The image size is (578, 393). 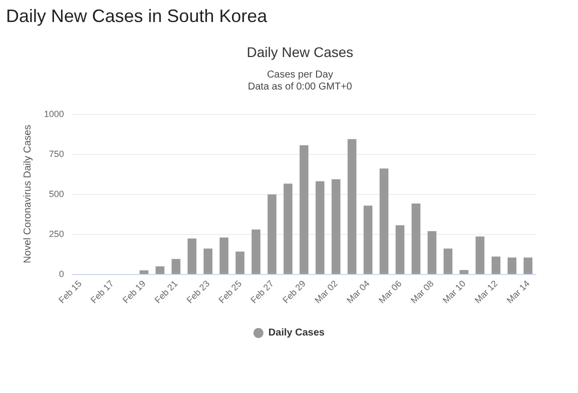 I want to click on x-tick-label: Feb 25, so click(x=230, y=292).